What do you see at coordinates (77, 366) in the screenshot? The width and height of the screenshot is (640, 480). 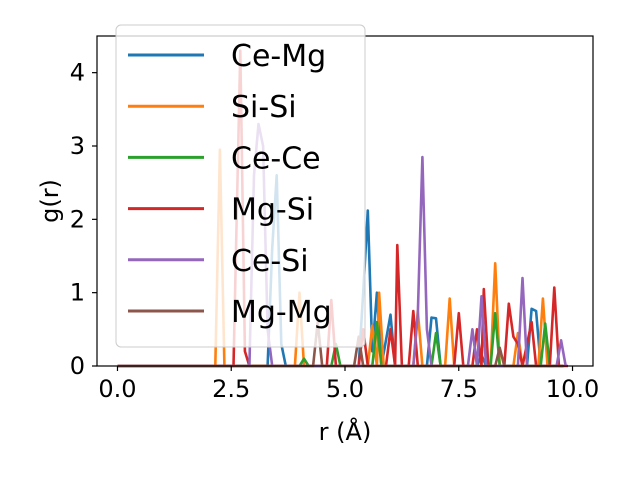 I see `y-tick-label: 0` at bounding box center [77, 366].